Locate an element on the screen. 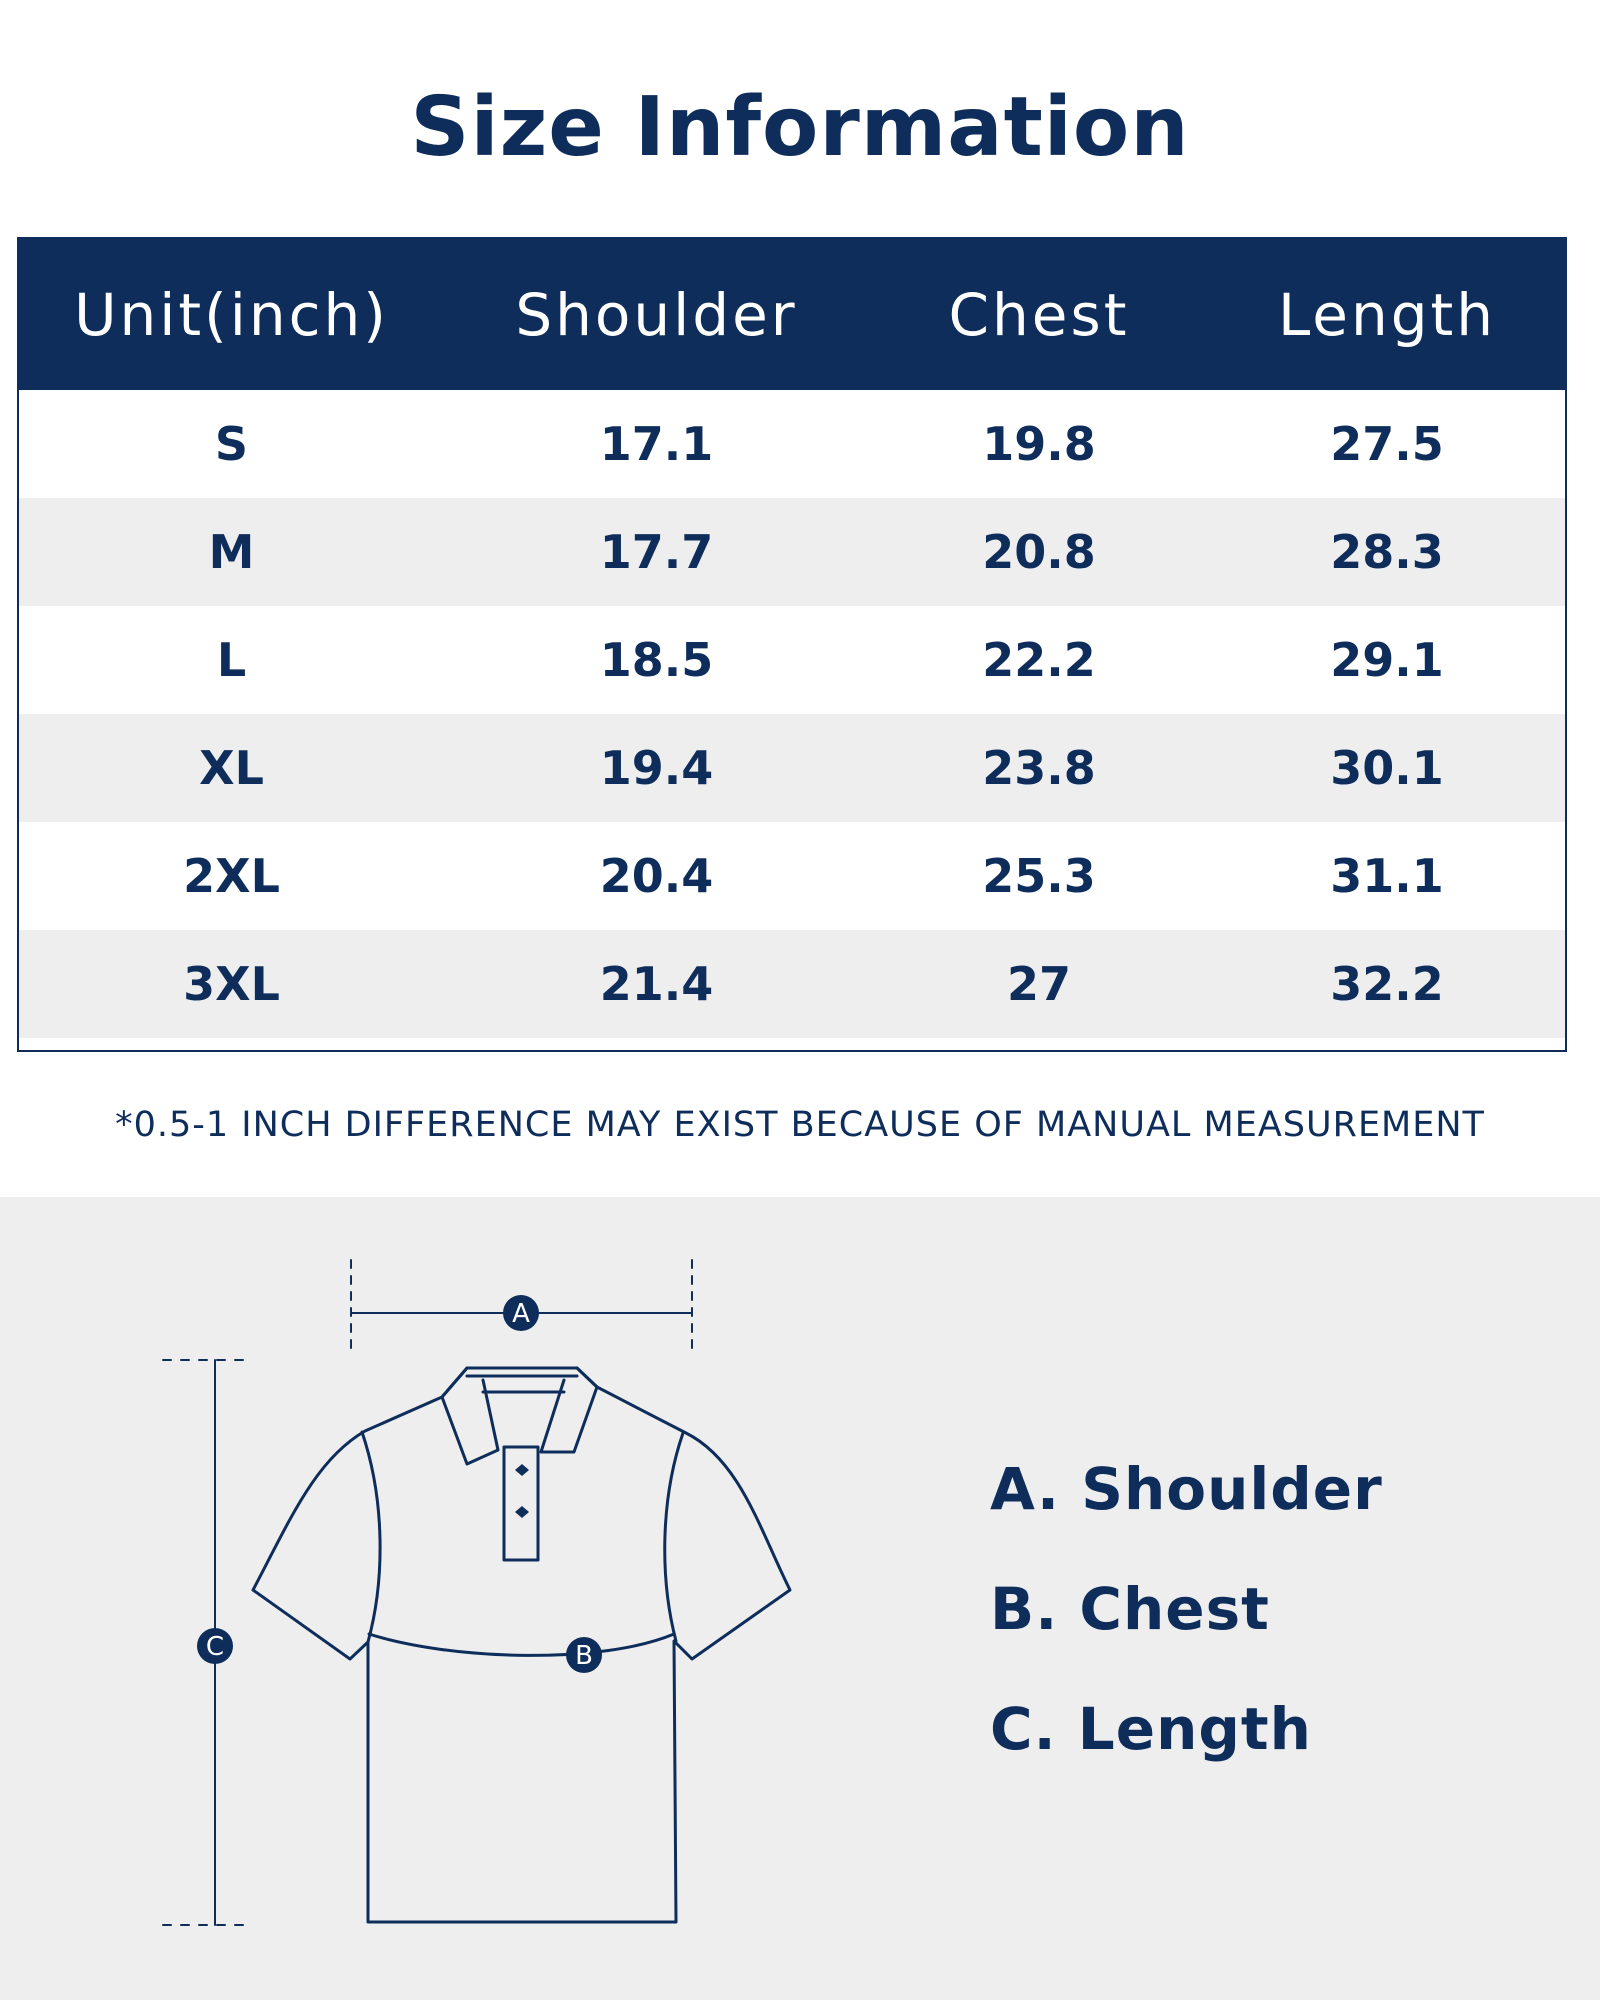  marker-b-label: B is located at coordinates (584, 1656).